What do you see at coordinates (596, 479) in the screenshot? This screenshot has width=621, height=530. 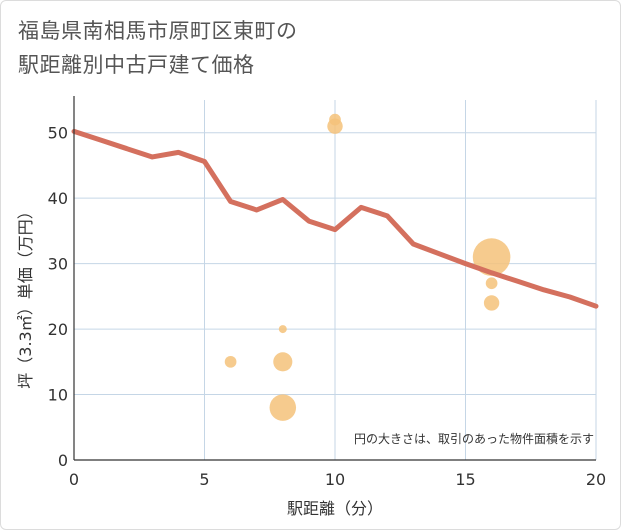 I see `x-tick-20: 20` at bounding box center [596, 479].